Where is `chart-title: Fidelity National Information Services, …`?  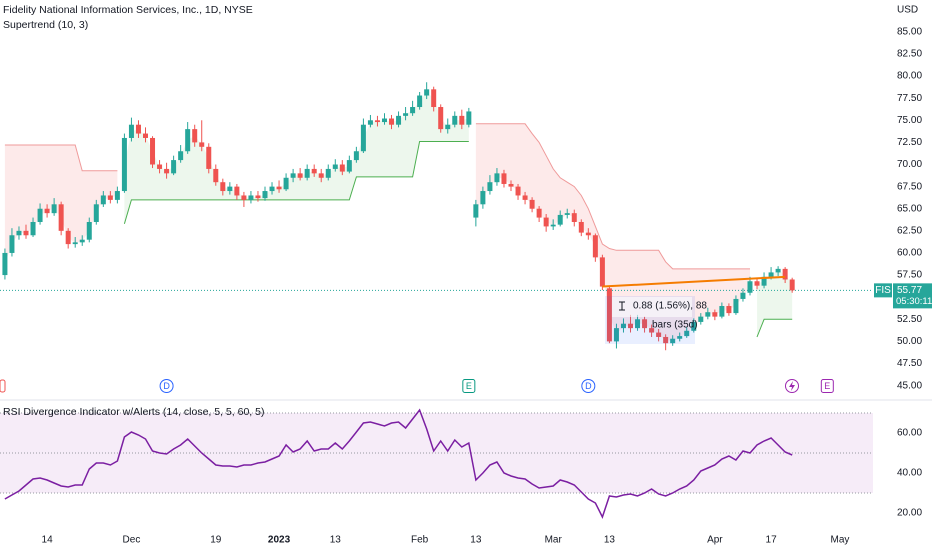
chart-title: Fidelity National Information Services, … is located at coordinates (128, 10).